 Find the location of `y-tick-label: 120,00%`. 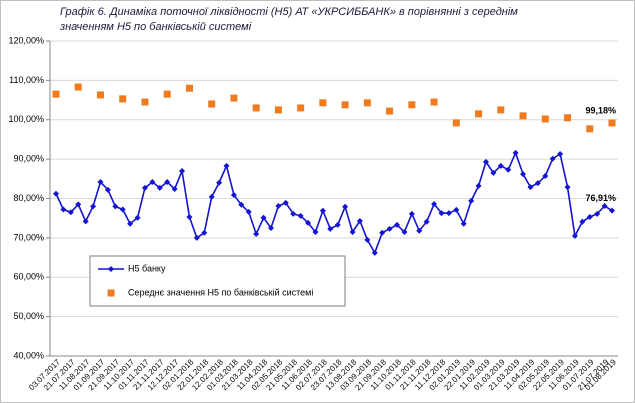

y-tick-label: 120,00% is located at coordinates (26, 40).